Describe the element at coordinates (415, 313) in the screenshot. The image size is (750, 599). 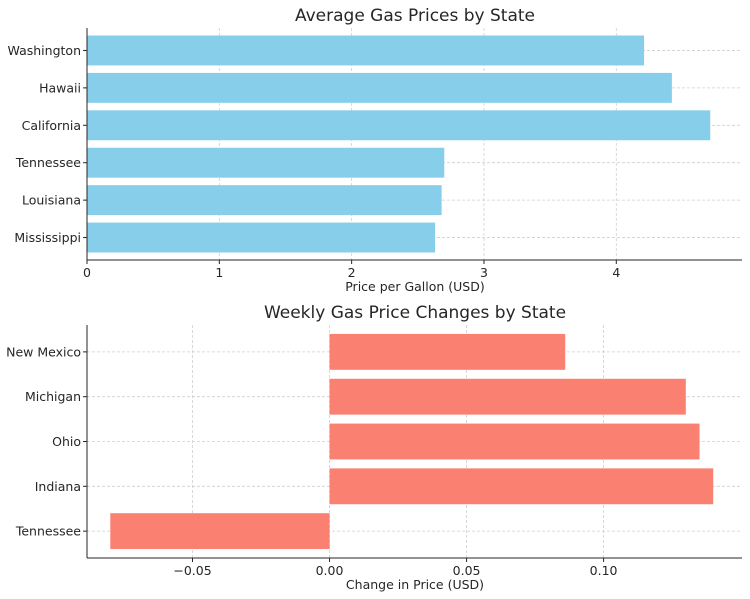
I see `chart-title: Weekly Gas Price Changes by State` at that location.